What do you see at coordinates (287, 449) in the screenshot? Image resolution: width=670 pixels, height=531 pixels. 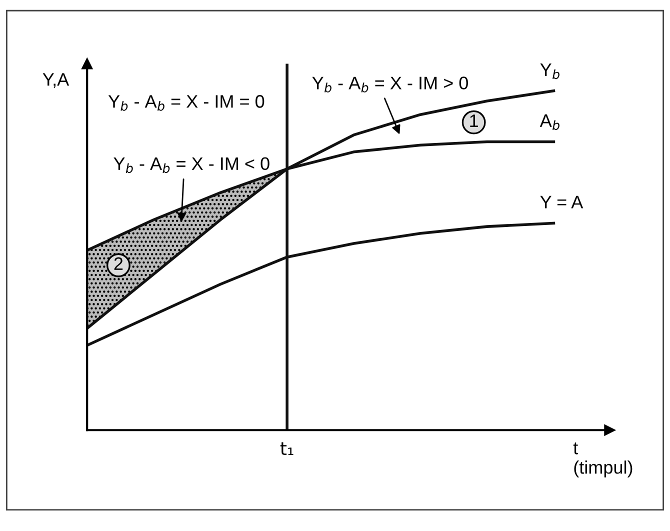 I see `text: t₁` at bounding box center [287, 449].